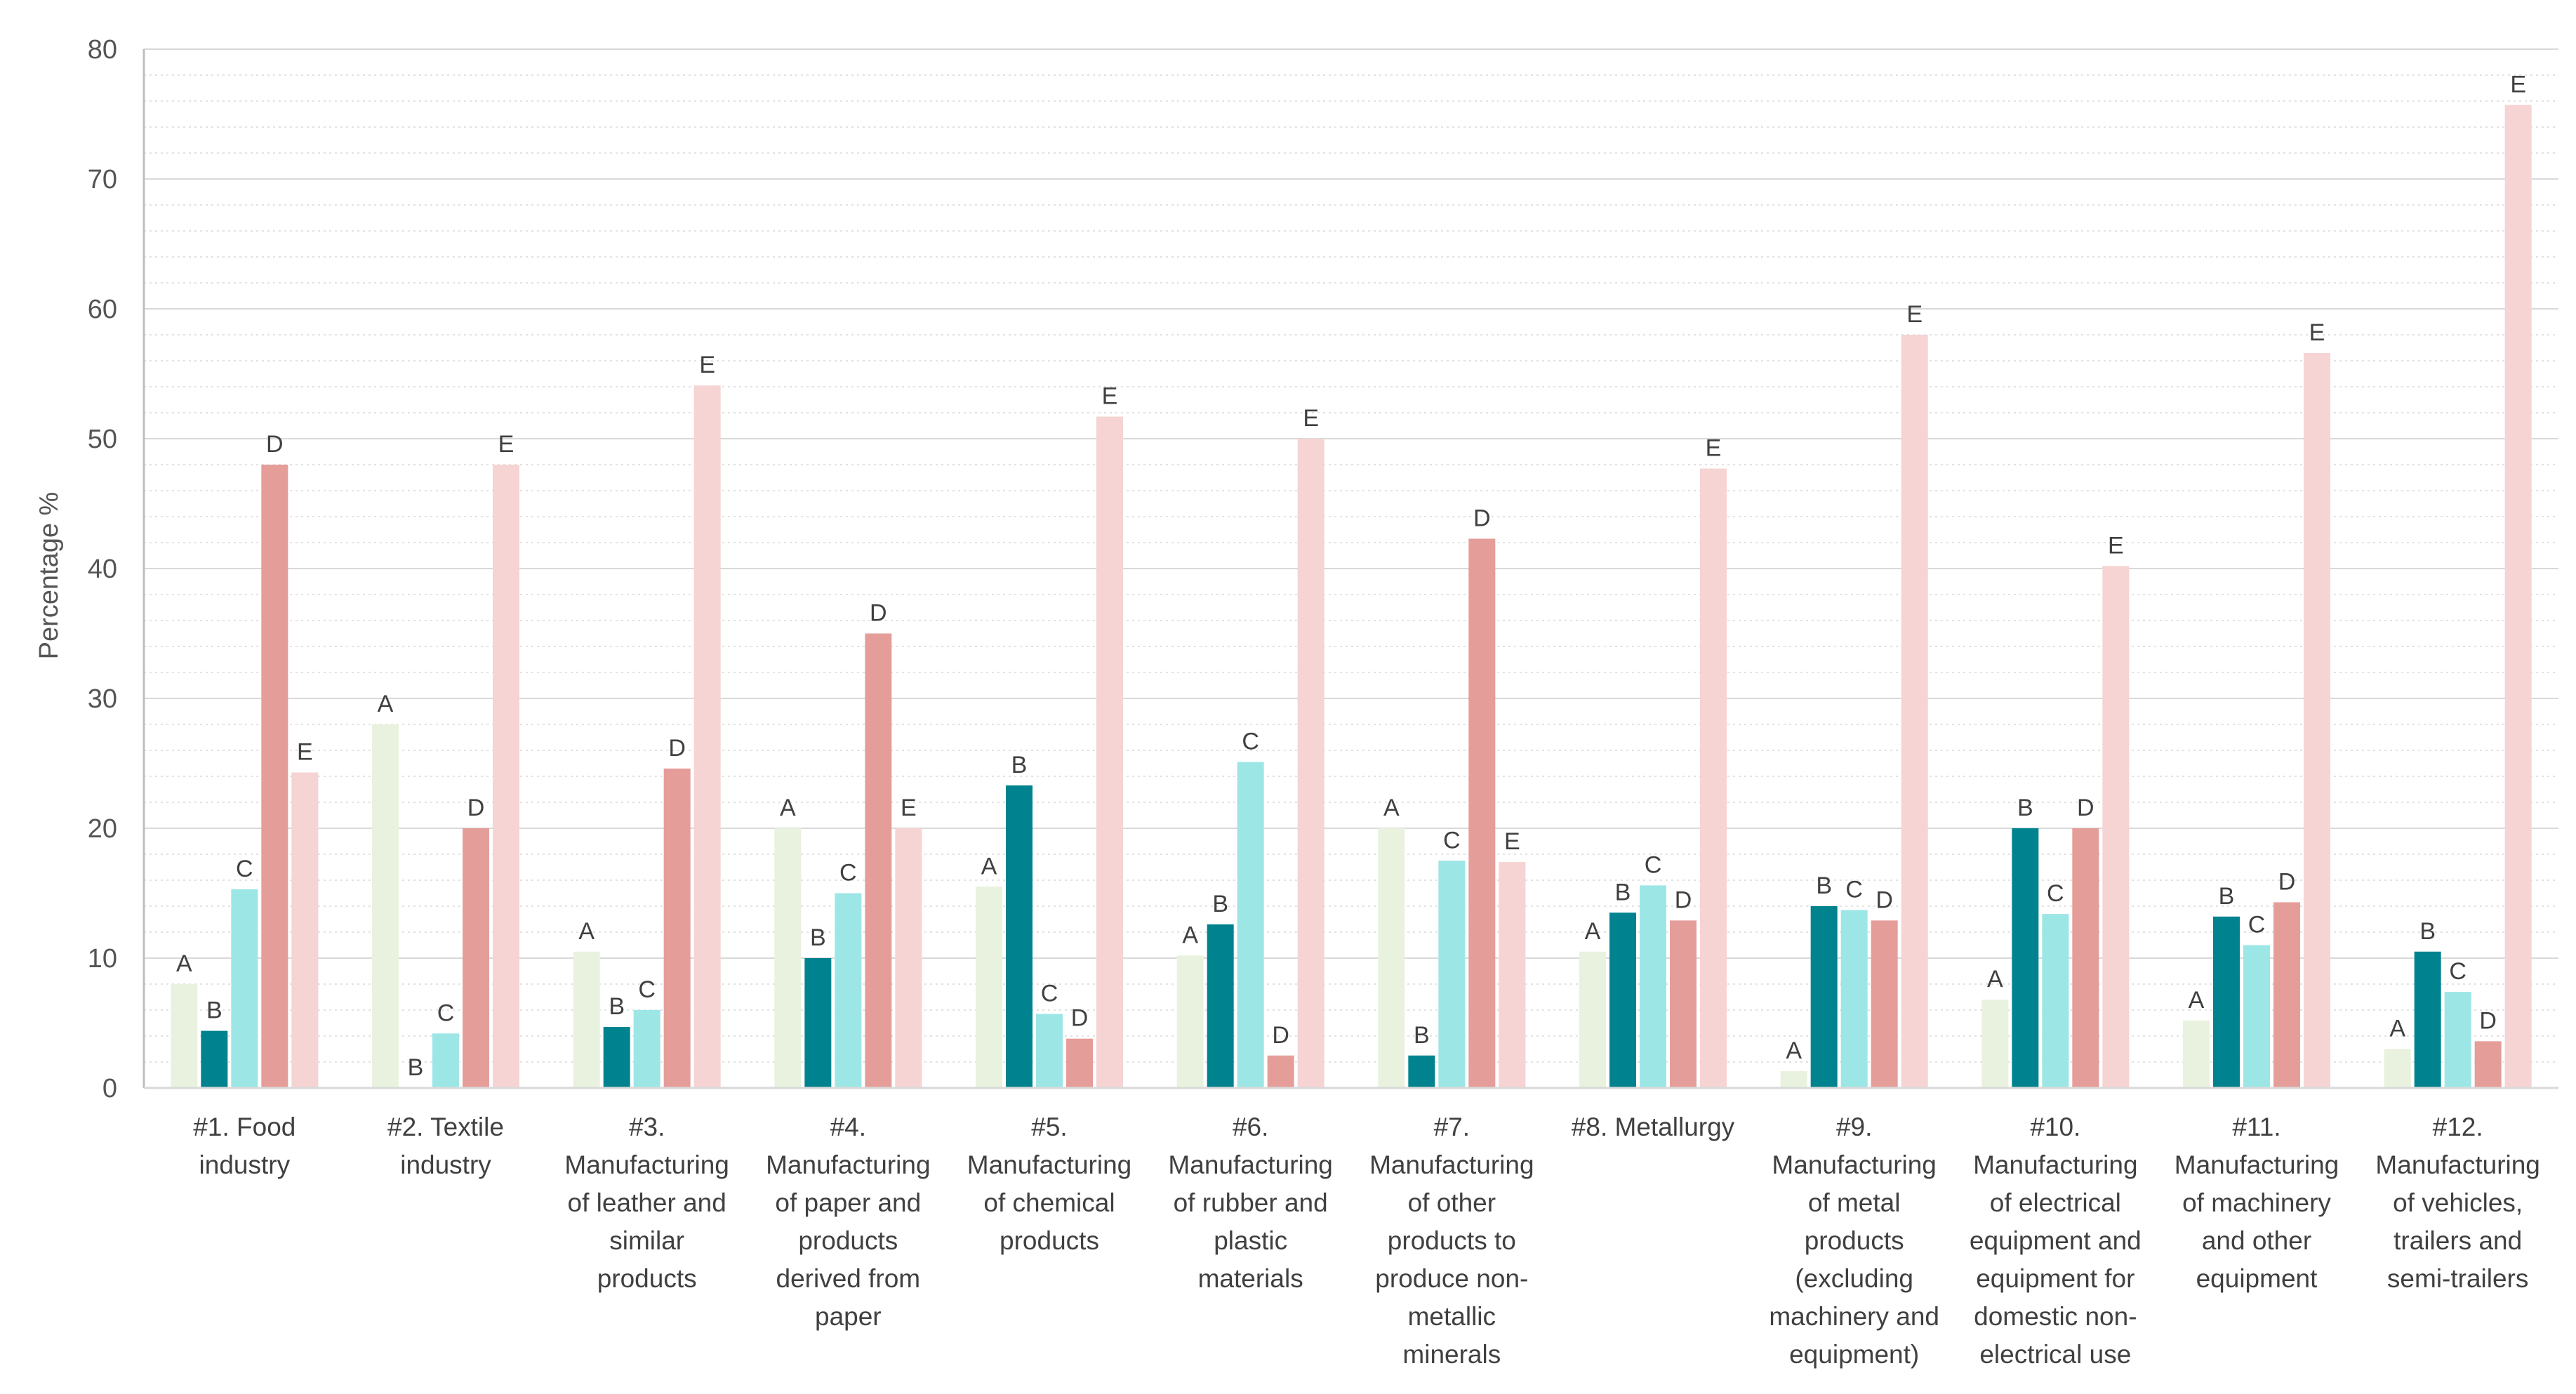 Image resolution: width=2576 pixels, height=1394 pixels. Describe the element at coordinates (1452, 1278) in the screenshot. I see `x-category-line: produce non-` at that location.